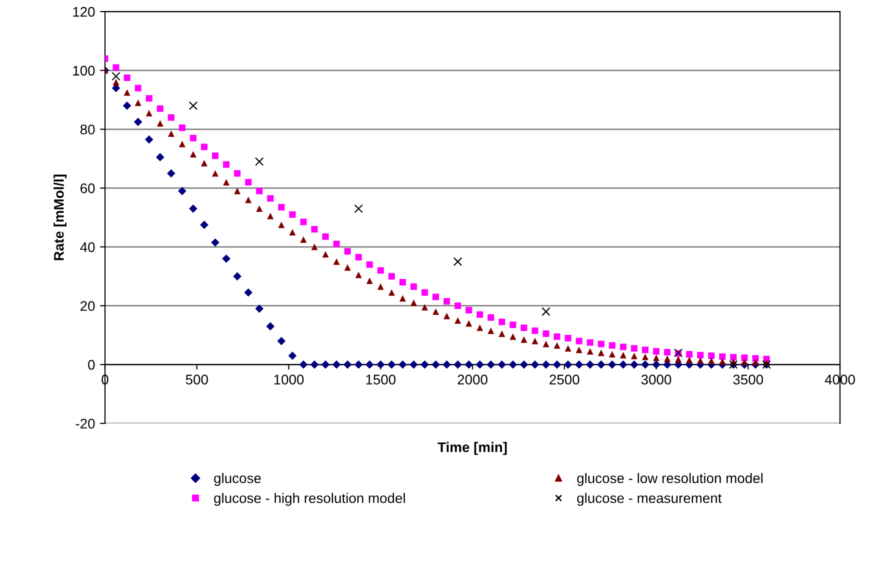  I want to click on y-tick-label: 80, so click(87, 129).